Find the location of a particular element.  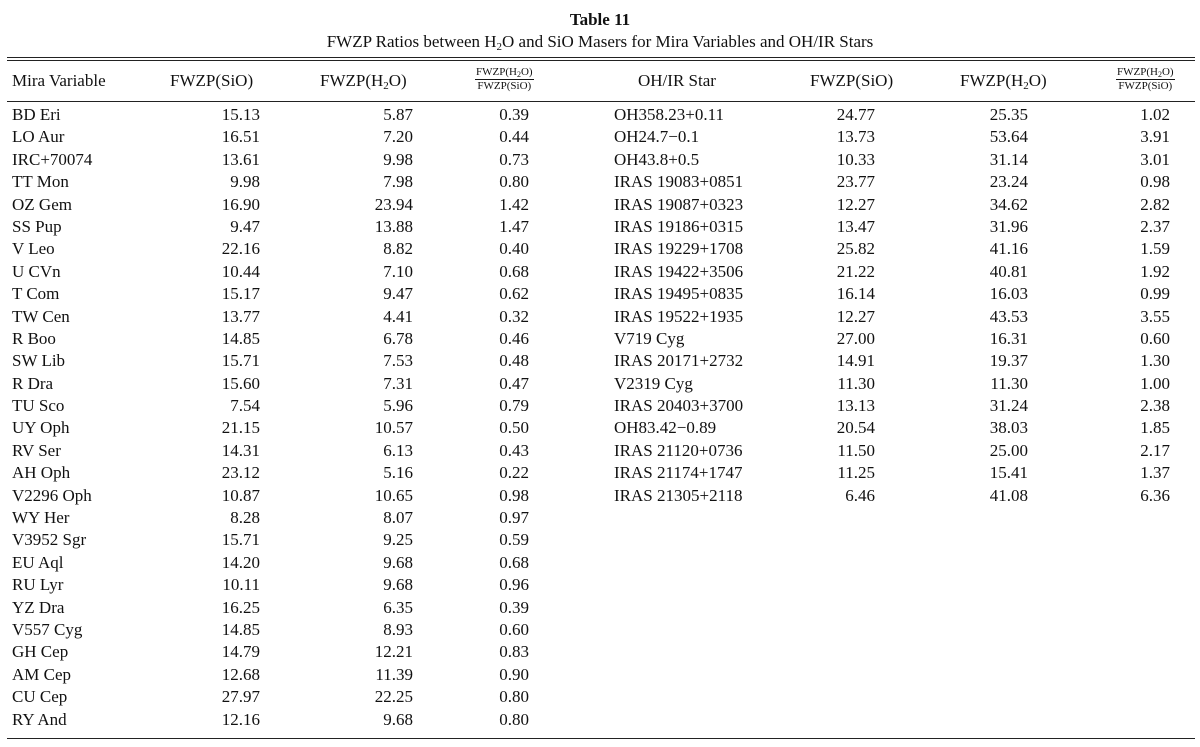

mira-ratio-value: 1.47 is located at coordinates (514, 226).